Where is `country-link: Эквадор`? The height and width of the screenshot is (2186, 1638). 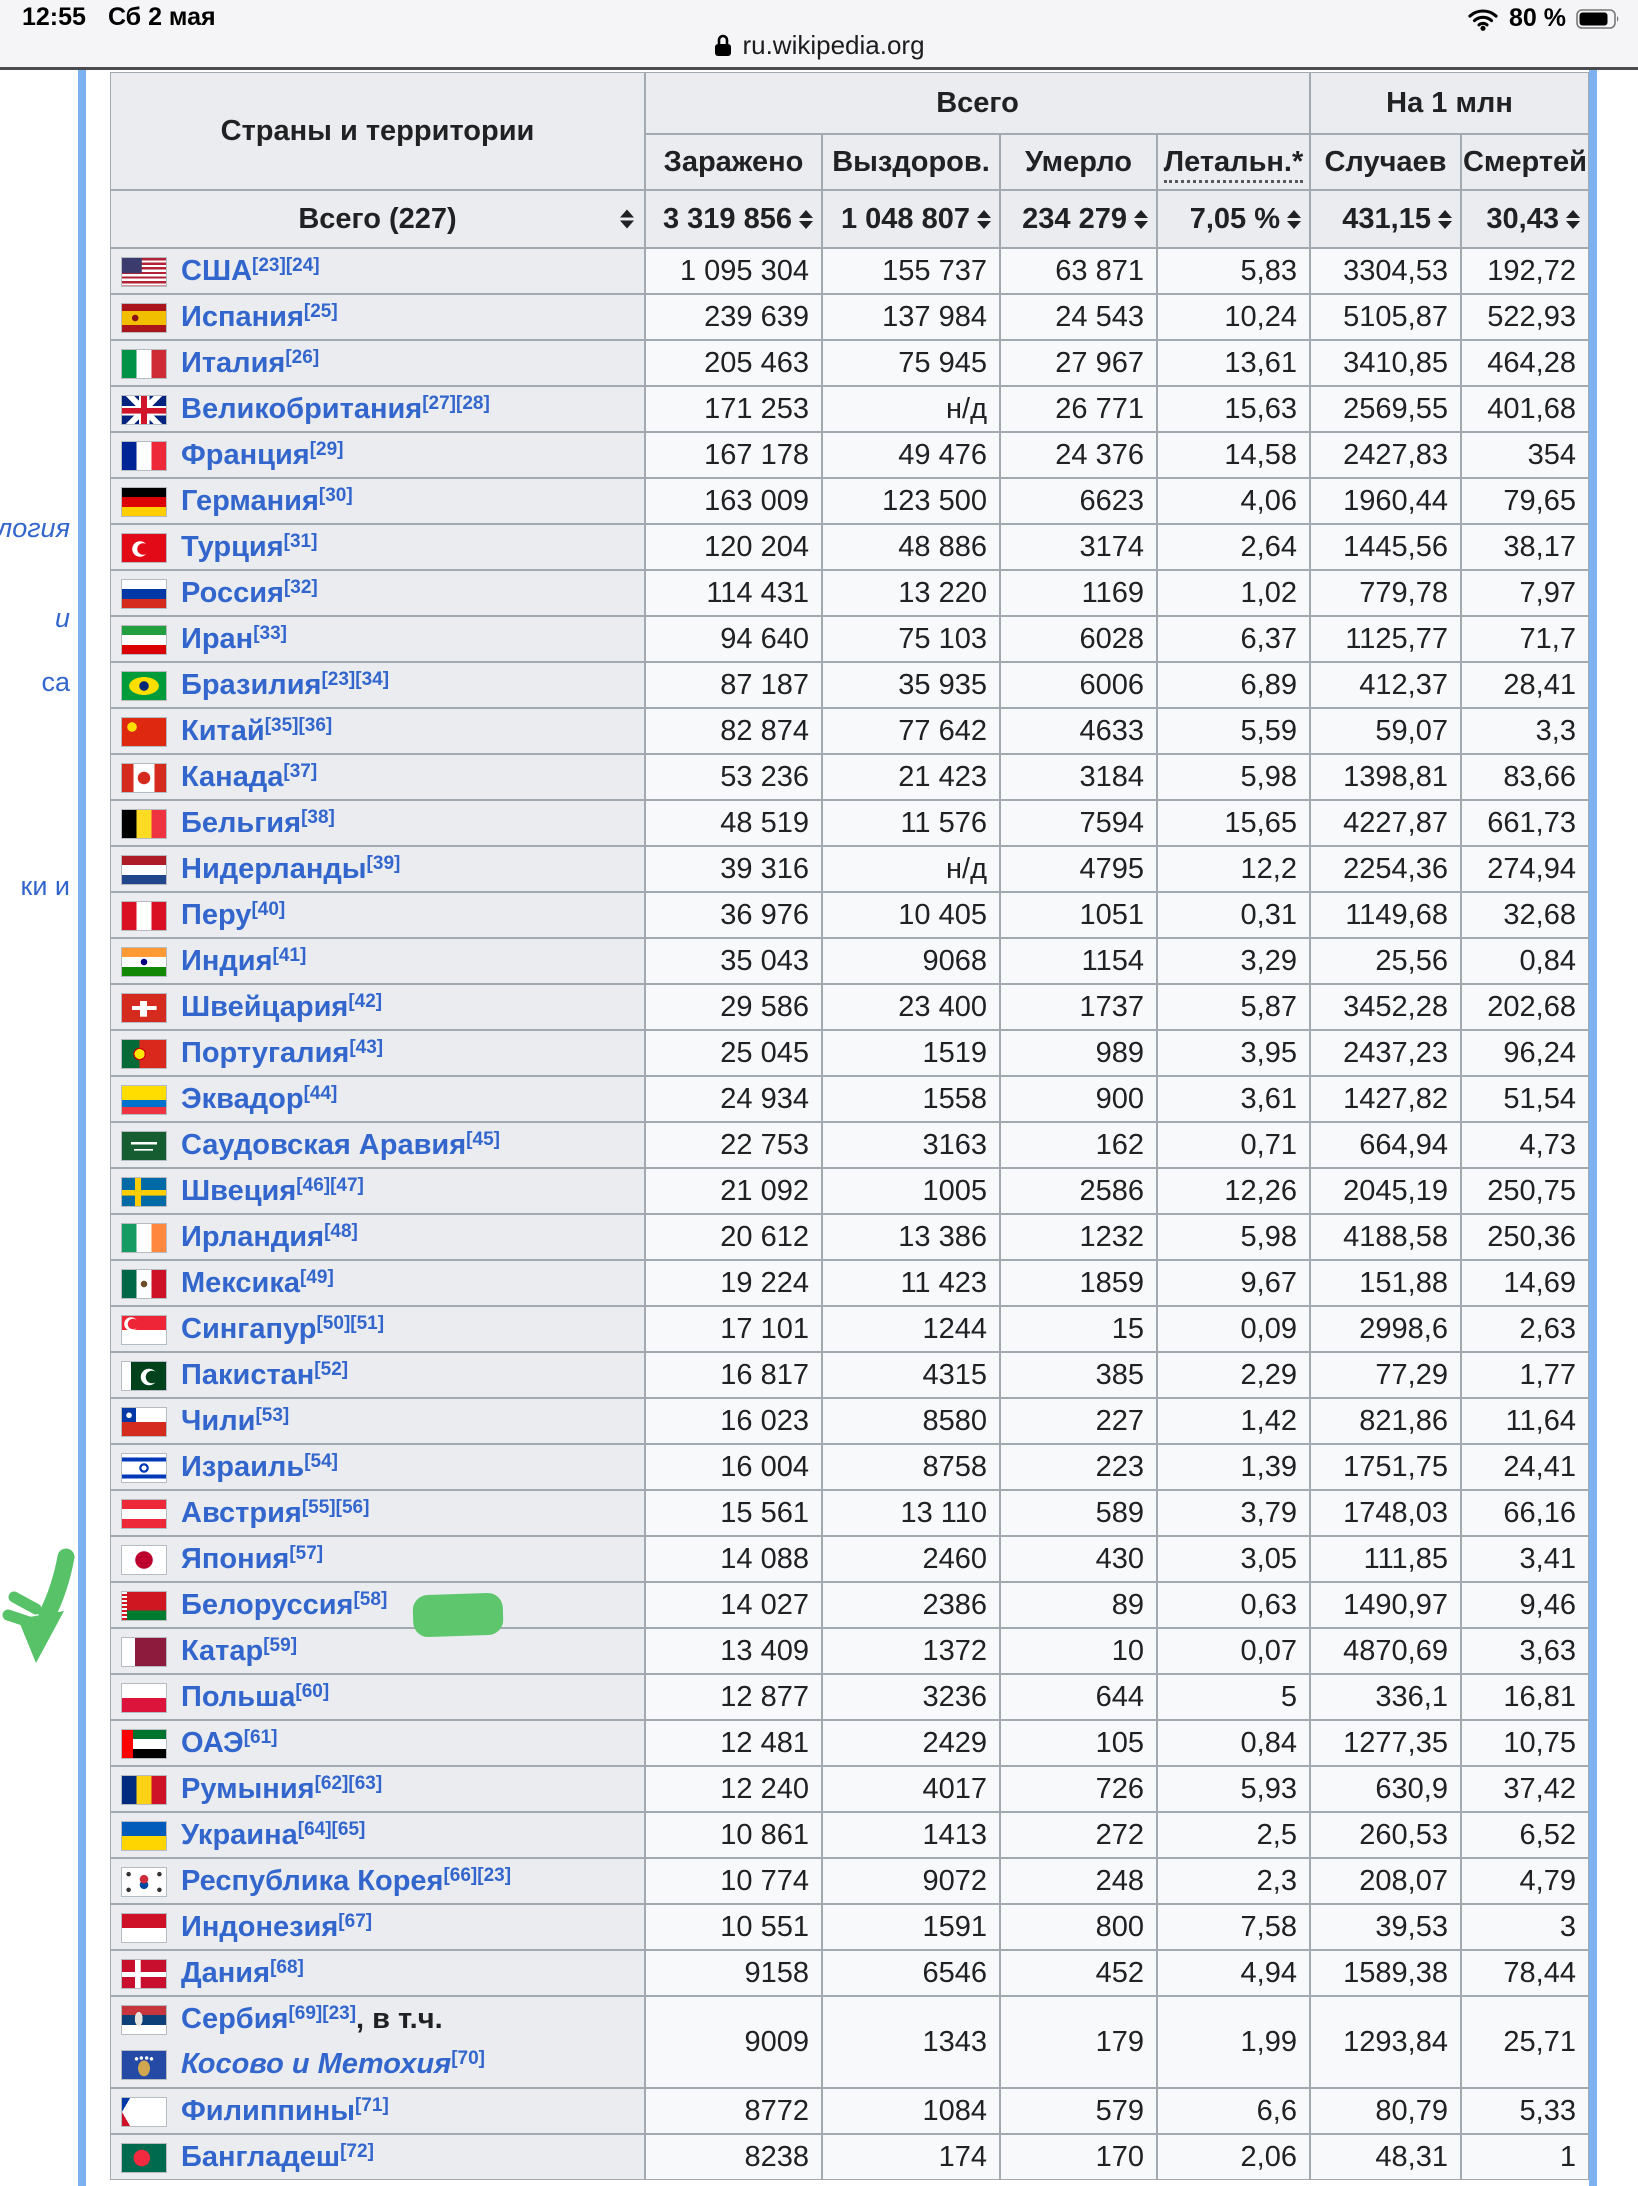
country-link: Эквадор is located at coordinates (242, 1099).